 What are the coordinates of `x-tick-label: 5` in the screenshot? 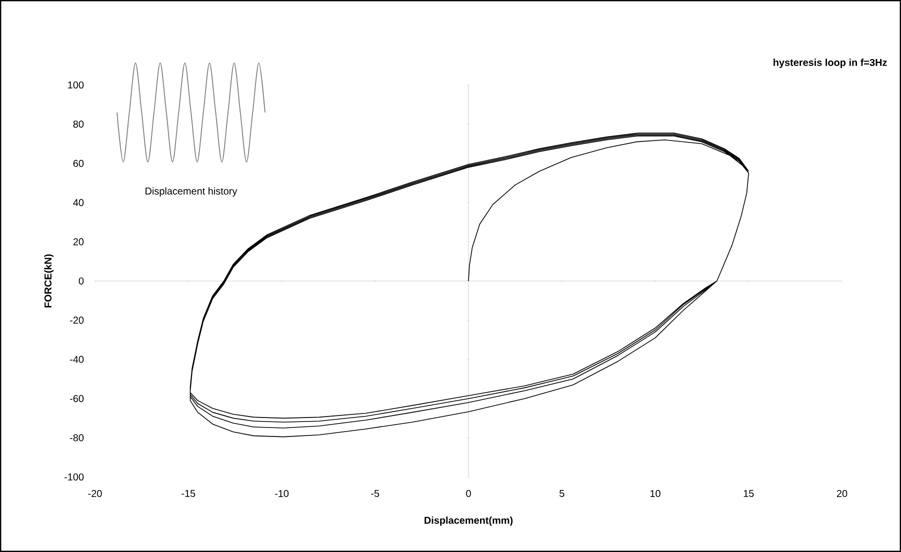 It's located at (562, 493).